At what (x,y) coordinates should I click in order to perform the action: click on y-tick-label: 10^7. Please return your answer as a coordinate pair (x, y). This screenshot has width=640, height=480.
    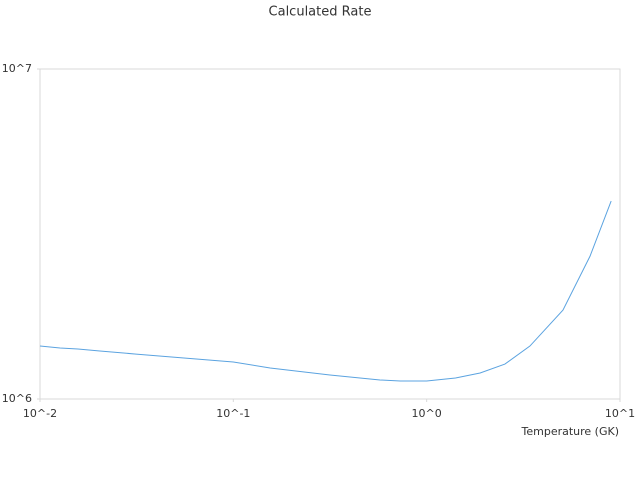
    Looking at the image, I should click on (17, 68).